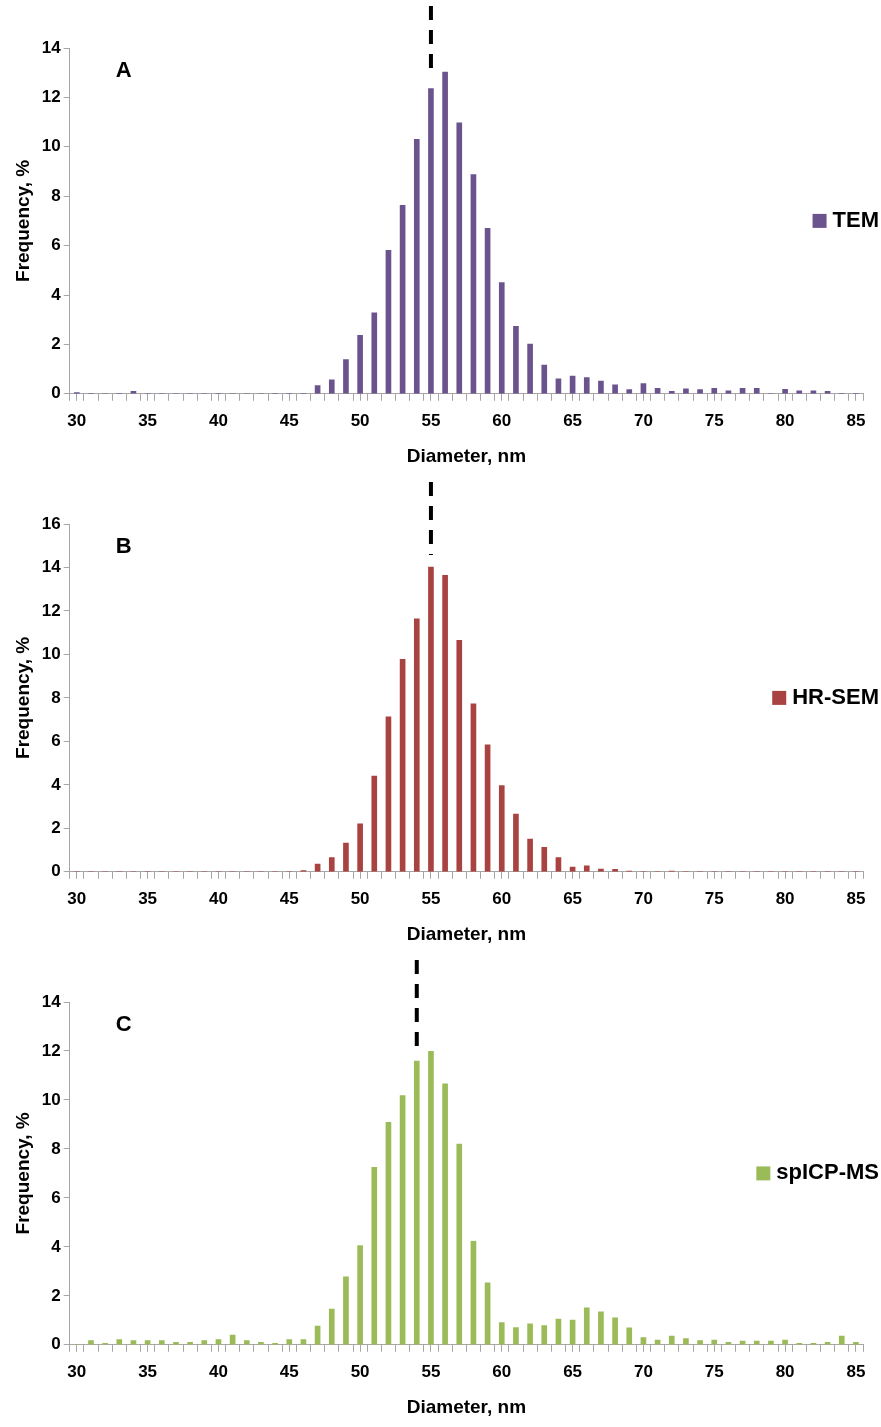 The width and height of the screenshot is (881, 1427). Describe the element at coordinates (123, 1024) in the screenshot. I see `annotation: C` at that location.